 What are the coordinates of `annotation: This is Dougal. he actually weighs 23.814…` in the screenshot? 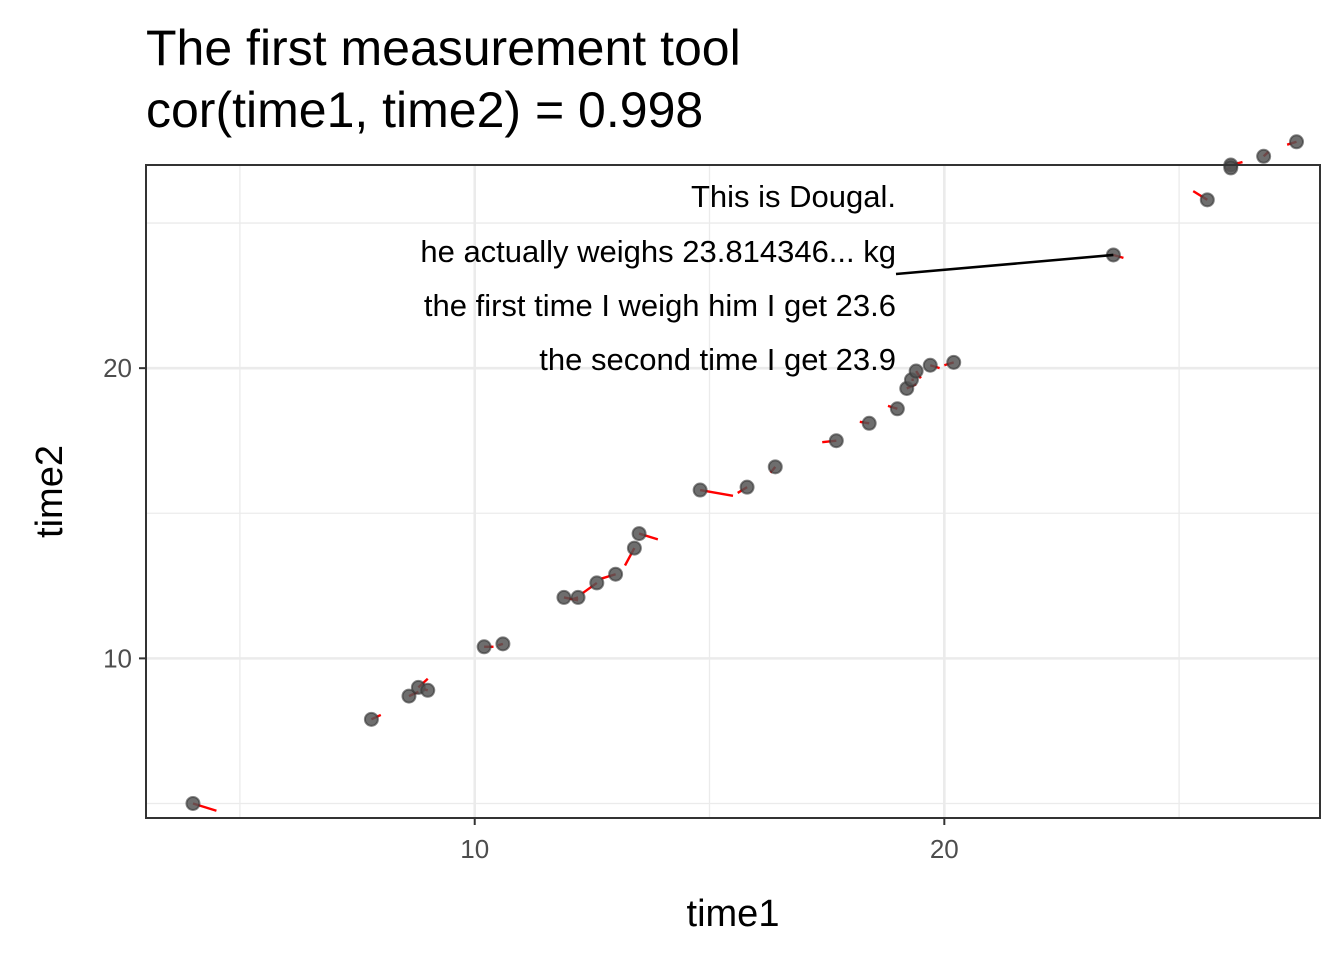 It's located at (767, 278).